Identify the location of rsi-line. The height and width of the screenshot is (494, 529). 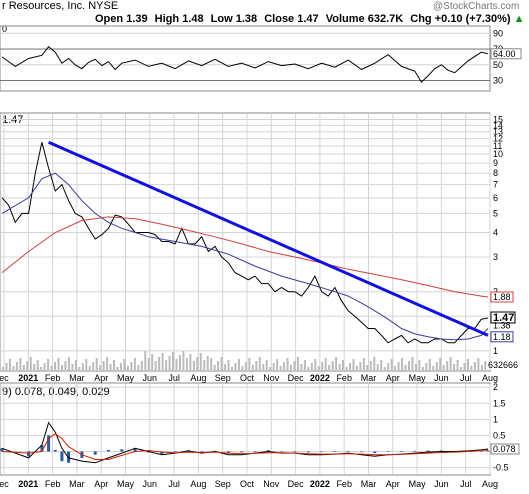
(245, 64).